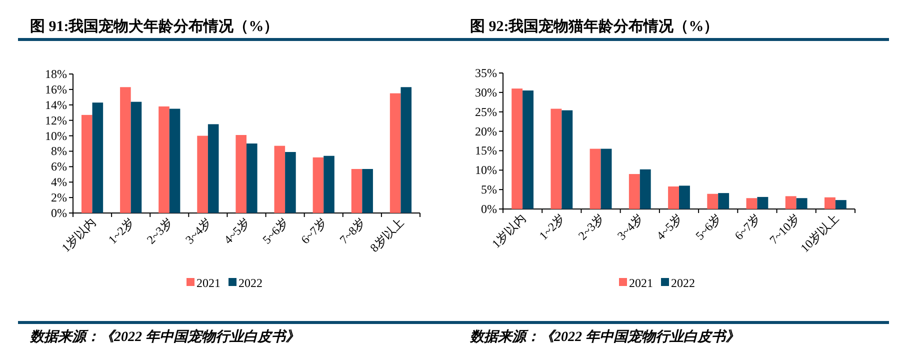 The image size is (908, 359). What do you see at coordinates (352, 231) in the screenshot?
I see `x-tick-label: 7~8岁` at bounding box center [352, 231].